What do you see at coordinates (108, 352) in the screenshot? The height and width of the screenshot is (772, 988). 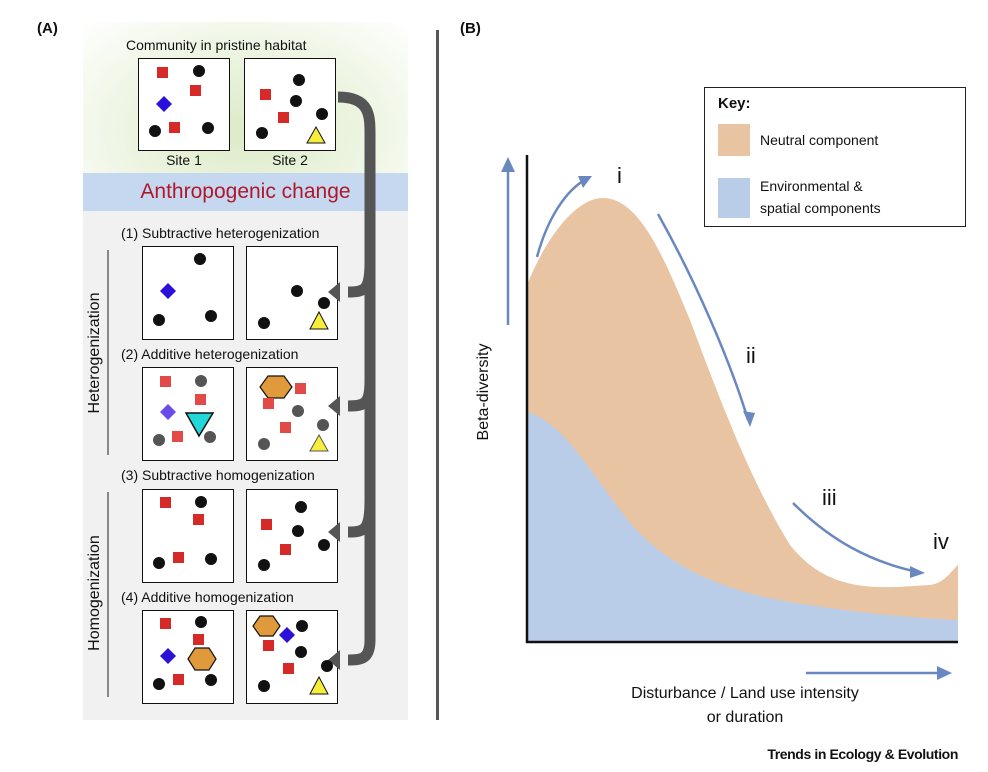 I see `heterogenization-bracket` at bounding box center [108, 352].